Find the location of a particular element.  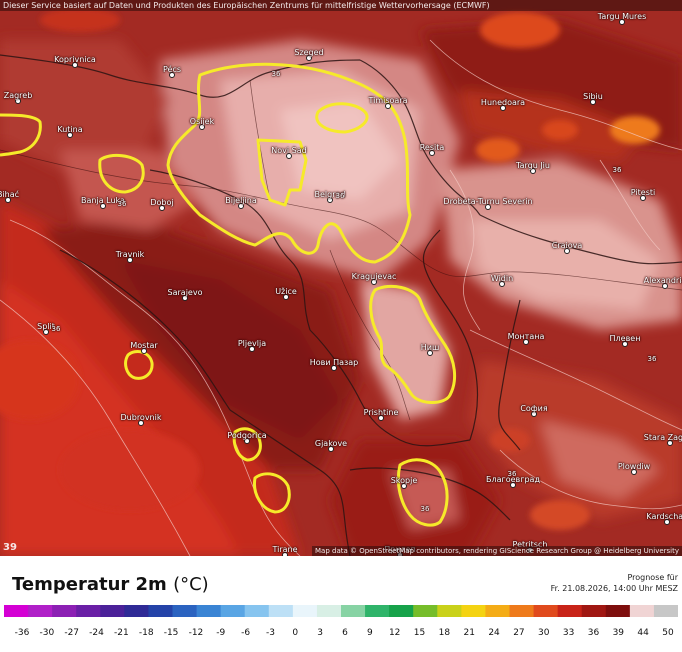

color-scale-tick-label: -6 is located at coordinates (246, 633).